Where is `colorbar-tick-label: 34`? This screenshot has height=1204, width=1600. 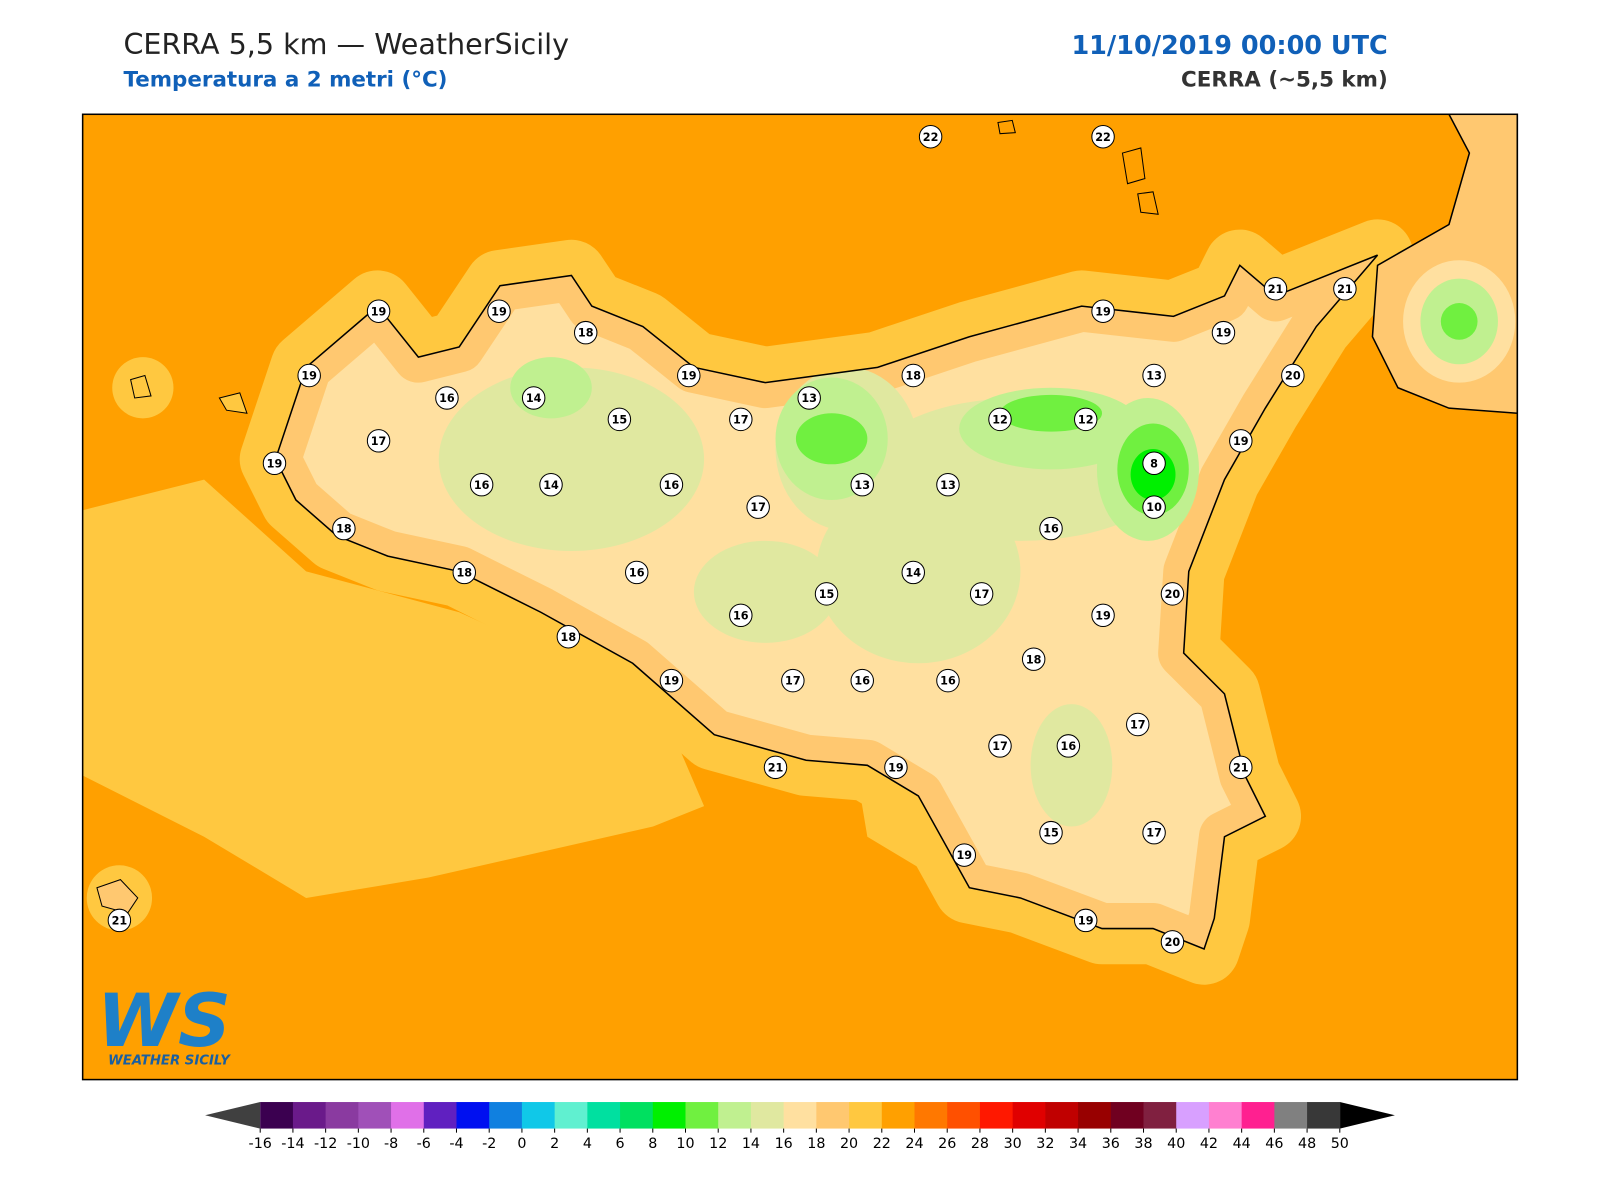
colorbar-tick-label: 34 is located at coordinates (1078, 1144).